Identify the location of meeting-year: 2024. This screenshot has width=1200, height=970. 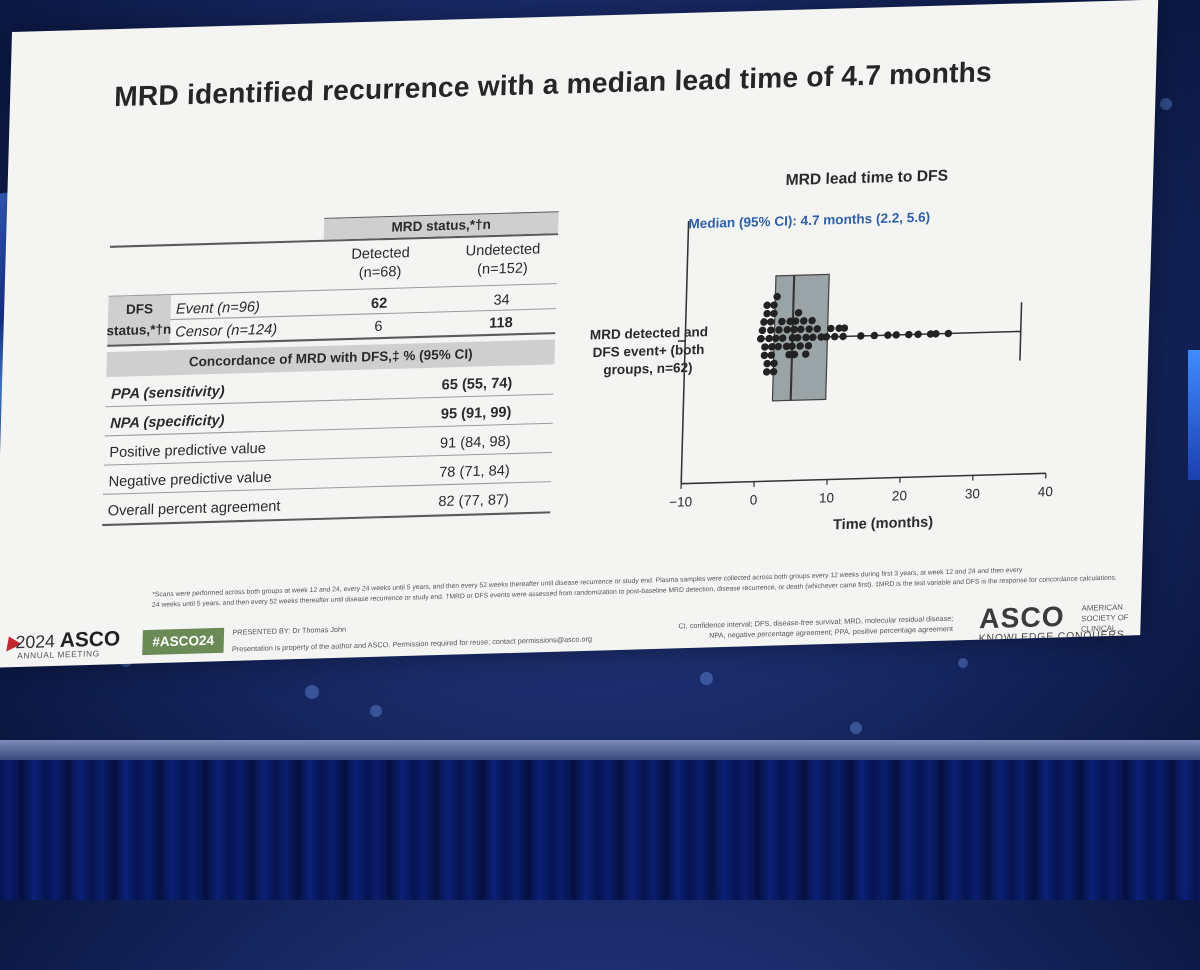
(35, 642).